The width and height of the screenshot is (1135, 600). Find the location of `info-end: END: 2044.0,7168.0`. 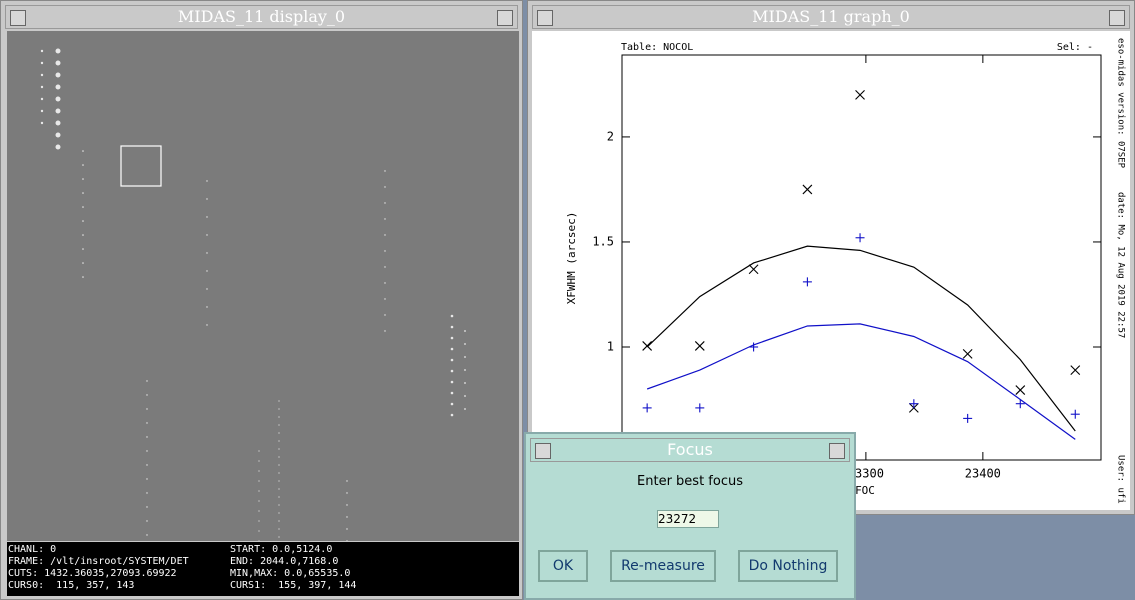

info-end: END: 2044.0,7168.0 is located at coordinates (284, 561).